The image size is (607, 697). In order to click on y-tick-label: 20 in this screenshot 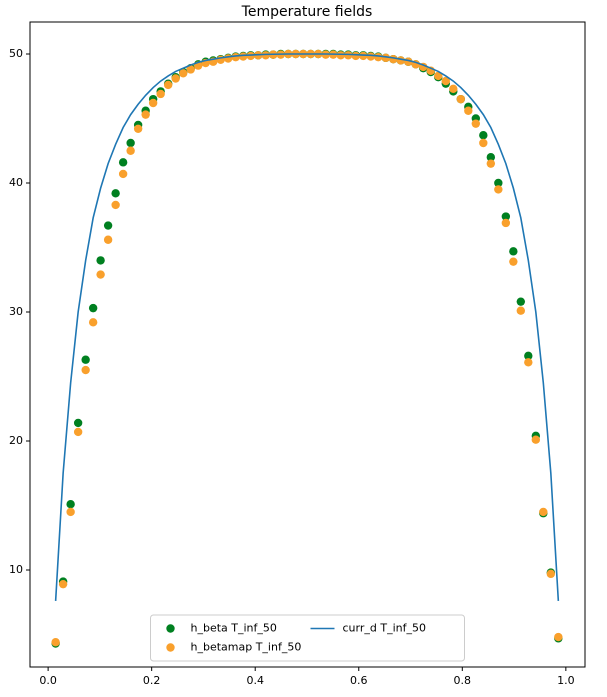, I will do `click(16, 440)`.